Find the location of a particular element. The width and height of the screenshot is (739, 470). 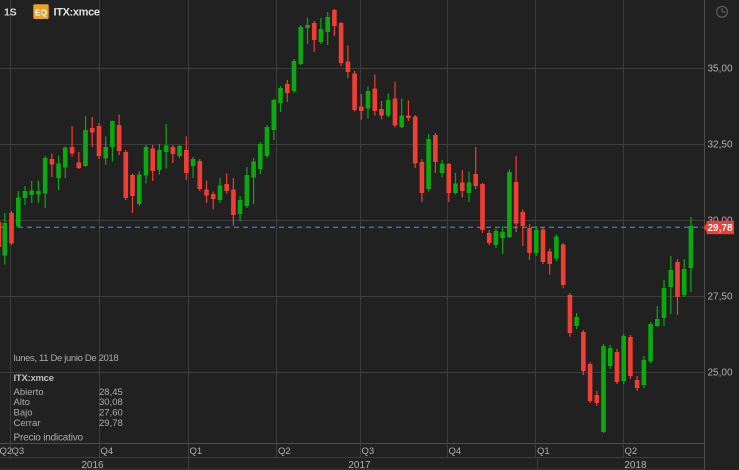

svg-text: 30,08 is located at coordinates (111, 402).